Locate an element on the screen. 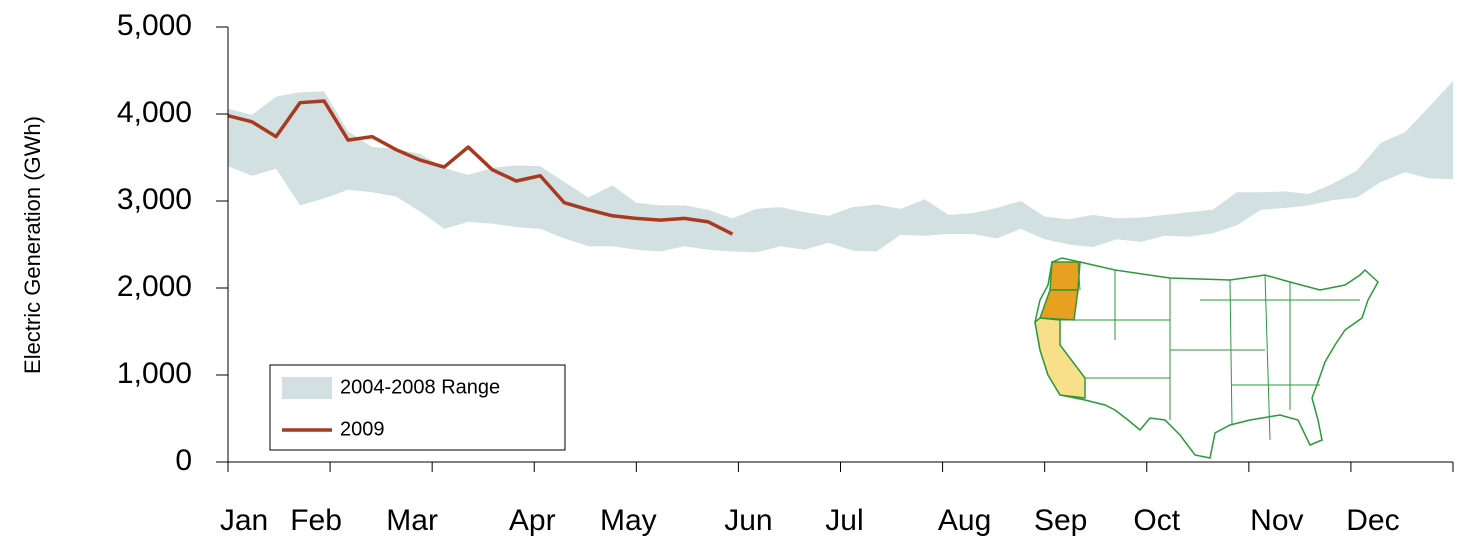 The width and height of the screenshot is (1458, 549). x-tick-label: Aug is located at coordinates (964, 520).